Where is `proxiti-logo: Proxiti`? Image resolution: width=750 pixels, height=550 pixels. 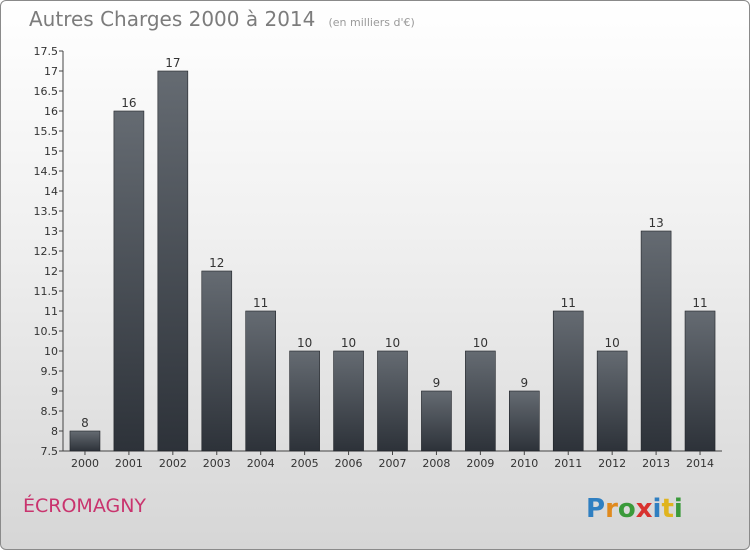
proxiti-logo: Proxiti is located at coordinates (634, 509).